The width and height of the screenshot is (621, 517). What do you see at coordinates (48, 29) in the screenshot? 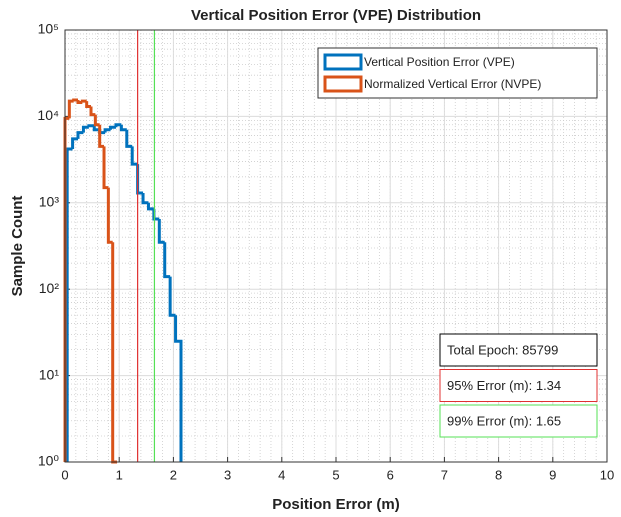
I see `y-tick-label: 10⁵` at bounding box center [48, 29].